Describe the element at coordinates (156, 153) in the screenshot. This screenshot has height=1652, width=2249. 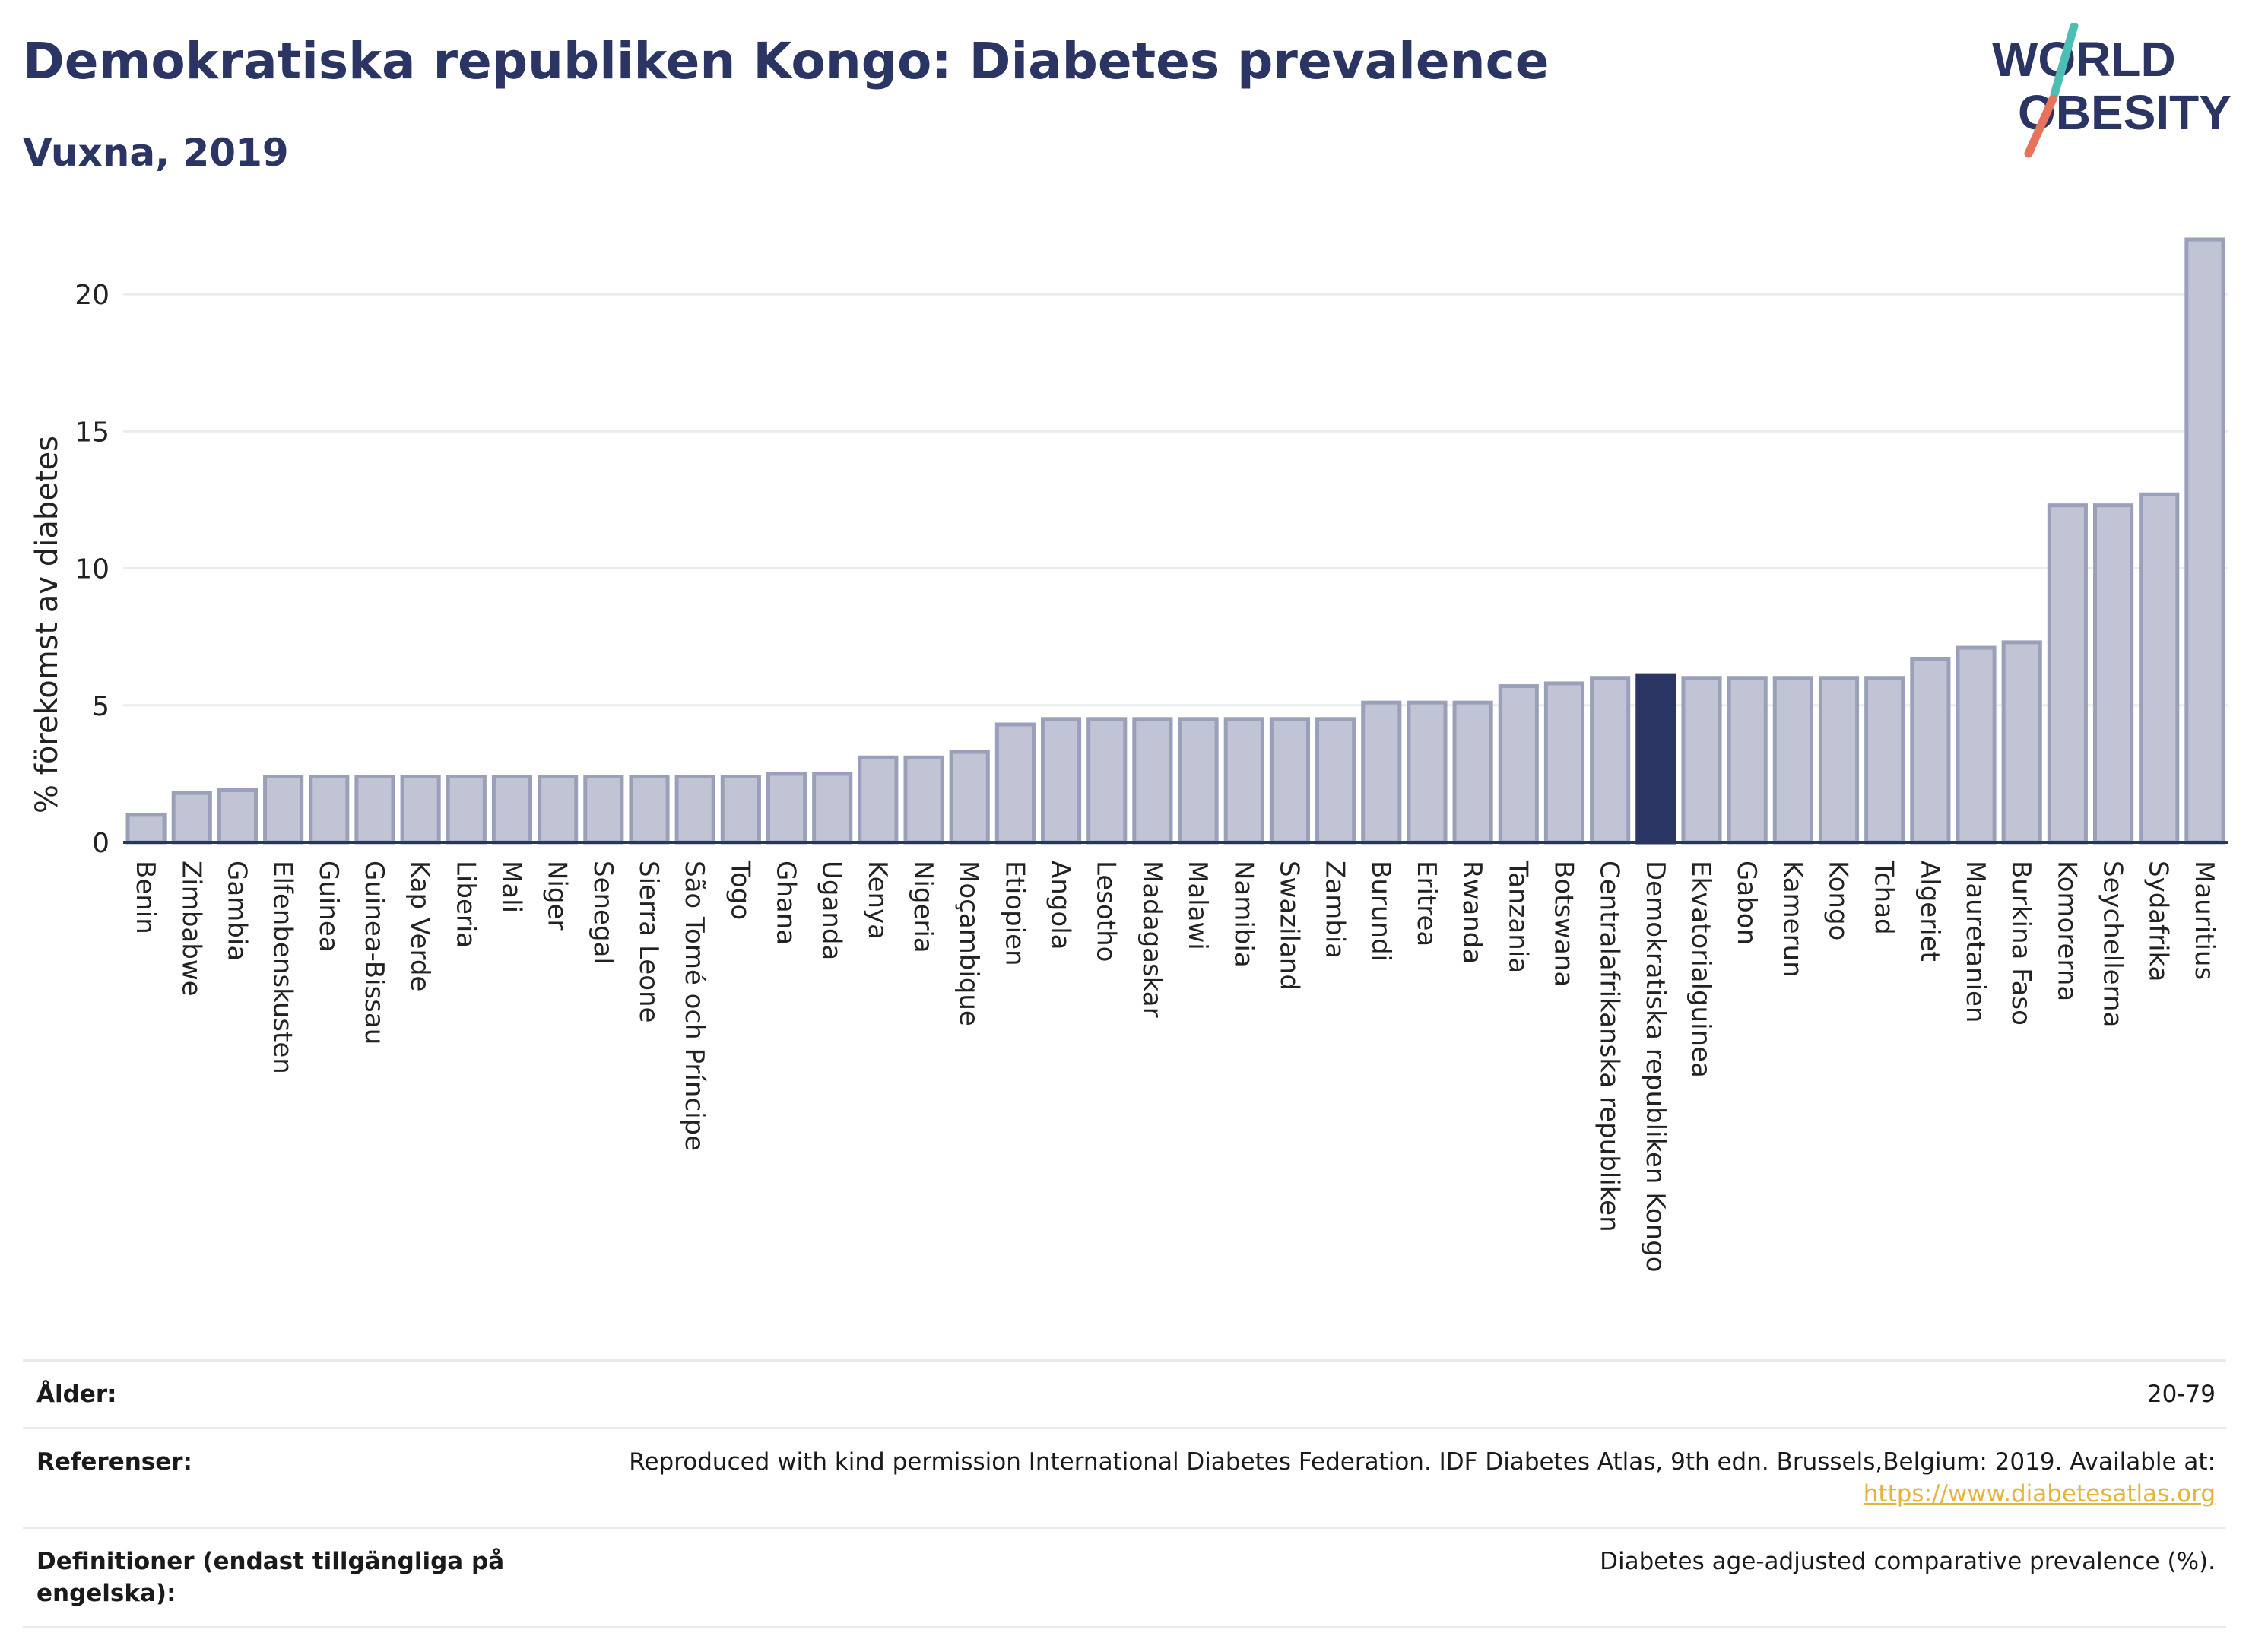
I see `page-subtitle: Vuxna, 2019` at that location.